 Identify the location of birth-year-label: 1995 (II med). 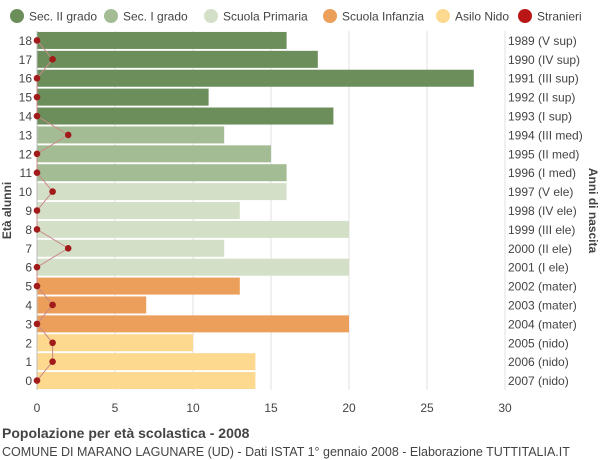
(543, 154).